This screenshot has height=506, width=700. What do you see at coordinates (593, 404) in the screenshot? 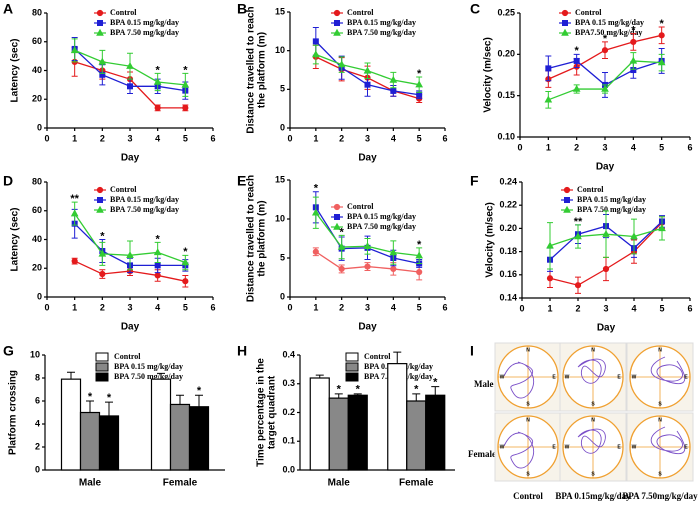
I see `compass-letter: S` at bounding box center [593, 404].